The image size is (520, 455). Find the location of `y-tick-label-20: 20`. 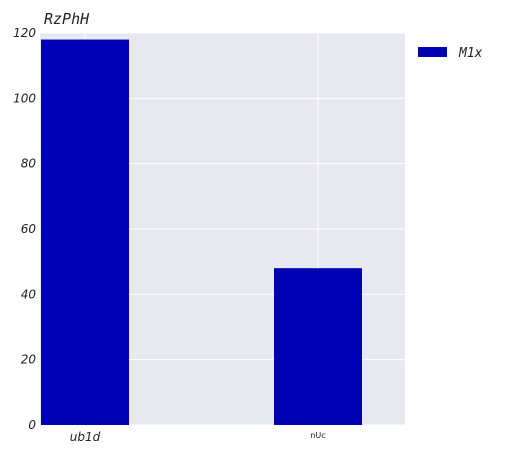

y-tick-label-20: 20 is located at coordinates (29, 360).